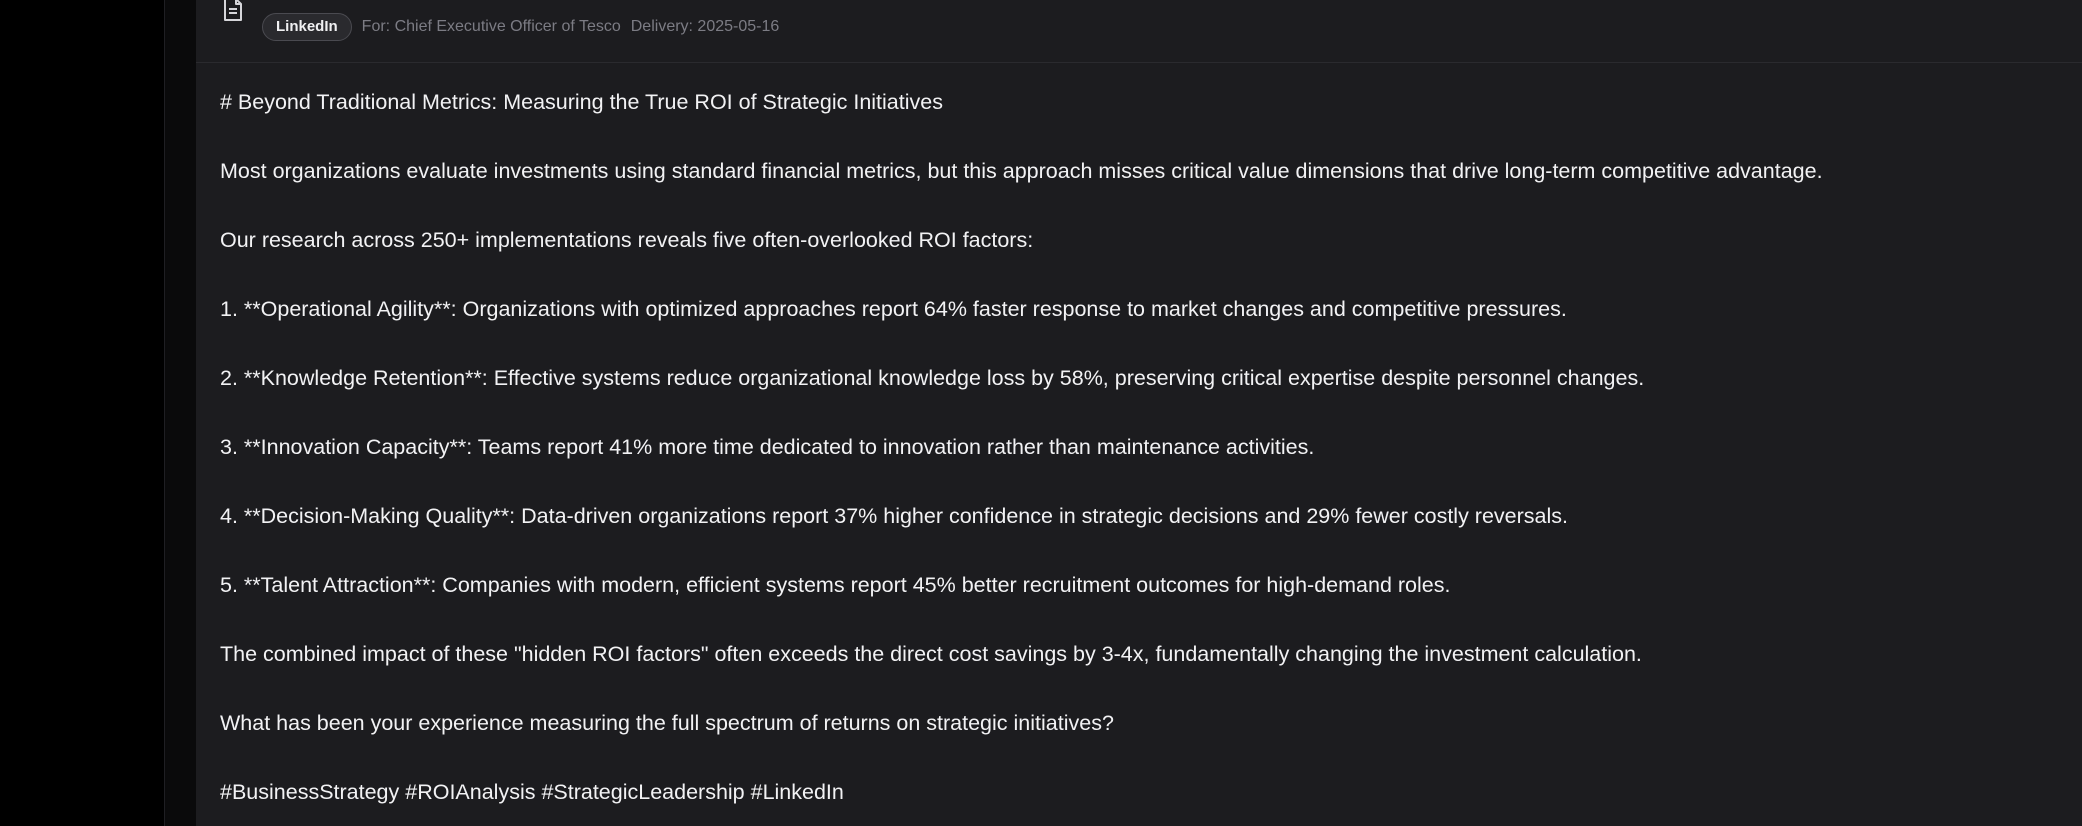 The height and width of the screenshot is (826, 2082). I want to click on platform-badge: LinkedIn, so click(307, 27).